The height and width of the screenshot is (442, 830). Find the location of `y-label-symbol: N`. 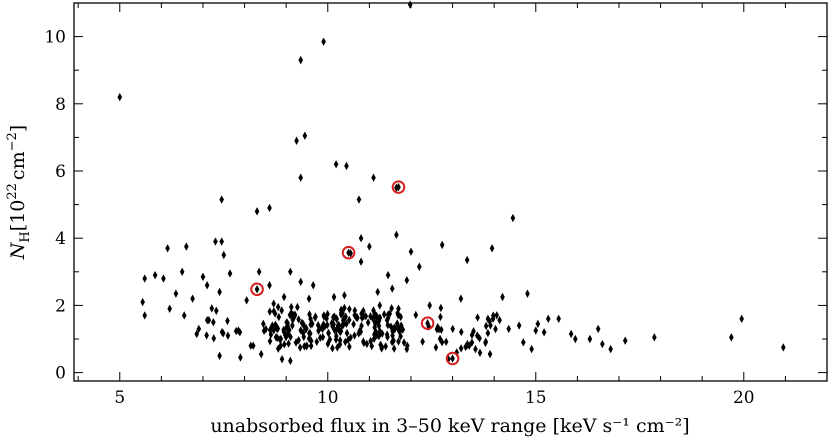

y-label-symbol: N is located at coordinates (18, 250).